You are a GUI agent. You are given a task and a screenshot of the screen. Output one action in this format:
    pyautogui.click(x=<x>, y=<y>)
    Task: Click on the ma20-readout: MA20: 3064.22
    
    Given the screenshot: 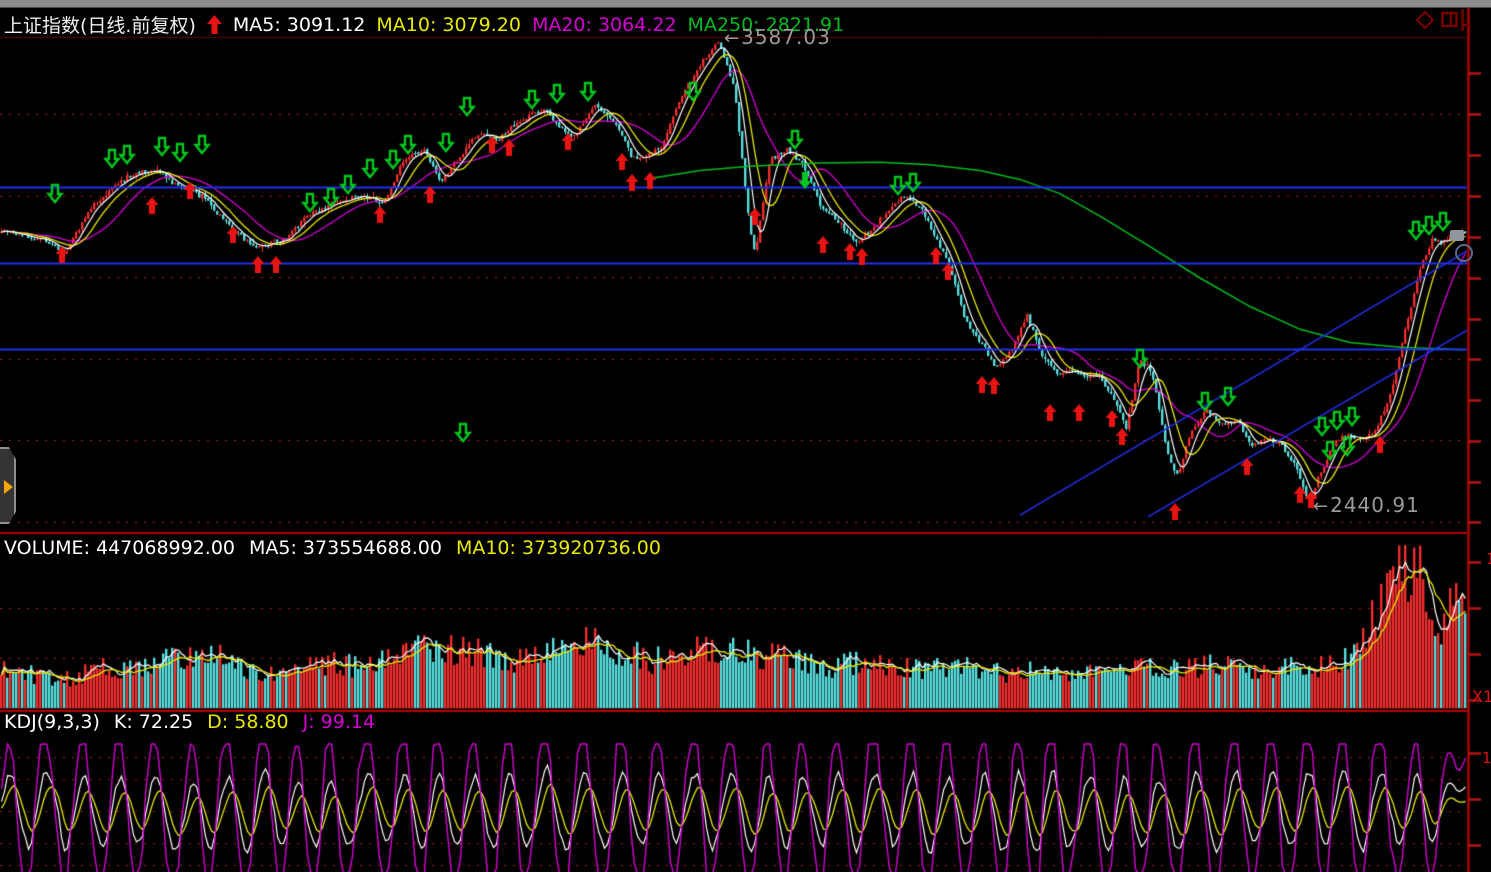 What is the action you would take?
    pyautogui.click(x=604, y=24)
    